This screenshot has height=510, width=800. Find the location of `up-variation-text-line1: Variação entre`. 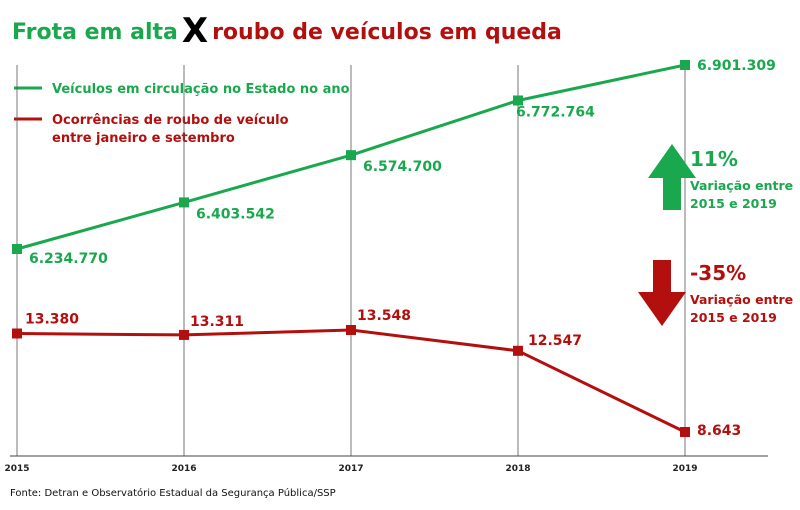

up-variation-text-line1: Variação entre is located at coordinates (741, 185).